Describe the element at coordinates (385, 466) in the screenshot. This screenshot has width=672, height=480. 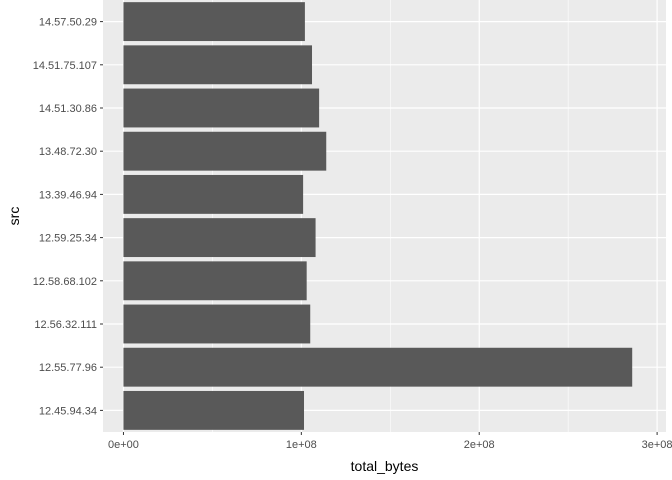
I see `x-axis-title: total_bytes` at that location.